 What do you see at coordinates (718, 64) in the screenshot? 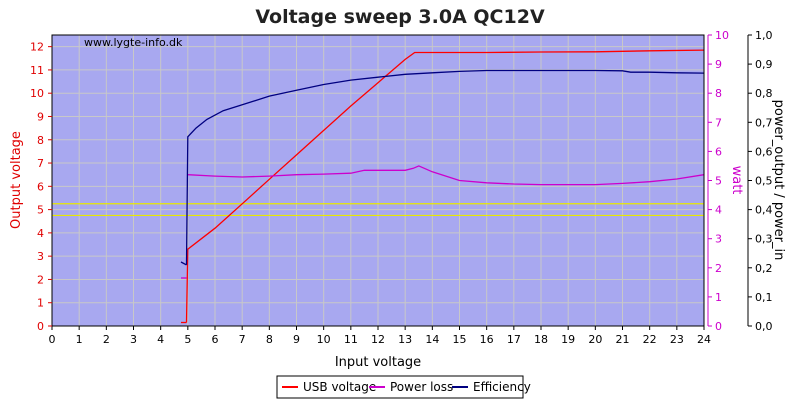
I see `y-right1-tick-label: 9` at bounding box center [718, 64].